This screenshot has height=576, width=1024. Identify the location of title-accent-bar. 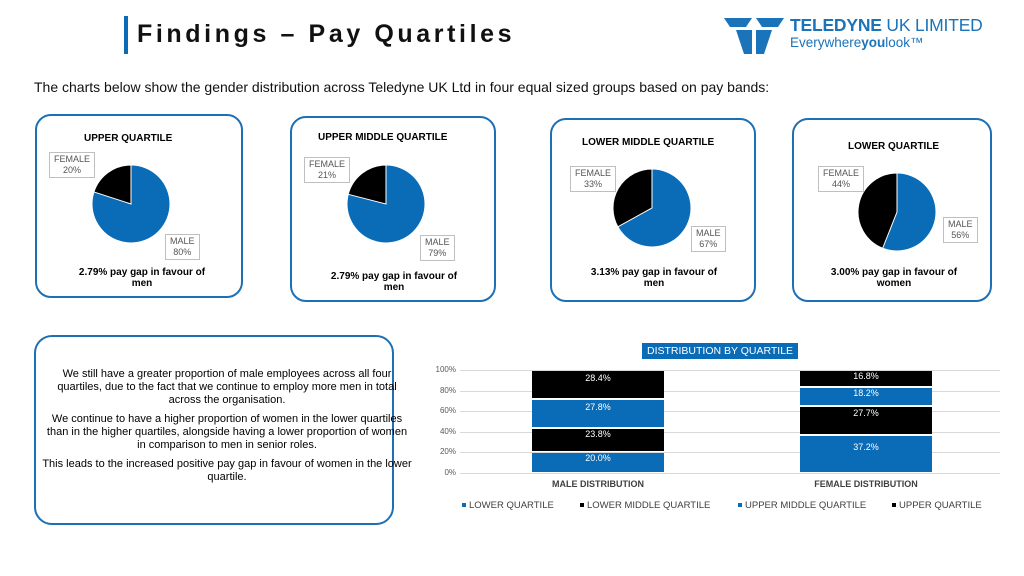
(126, 35).